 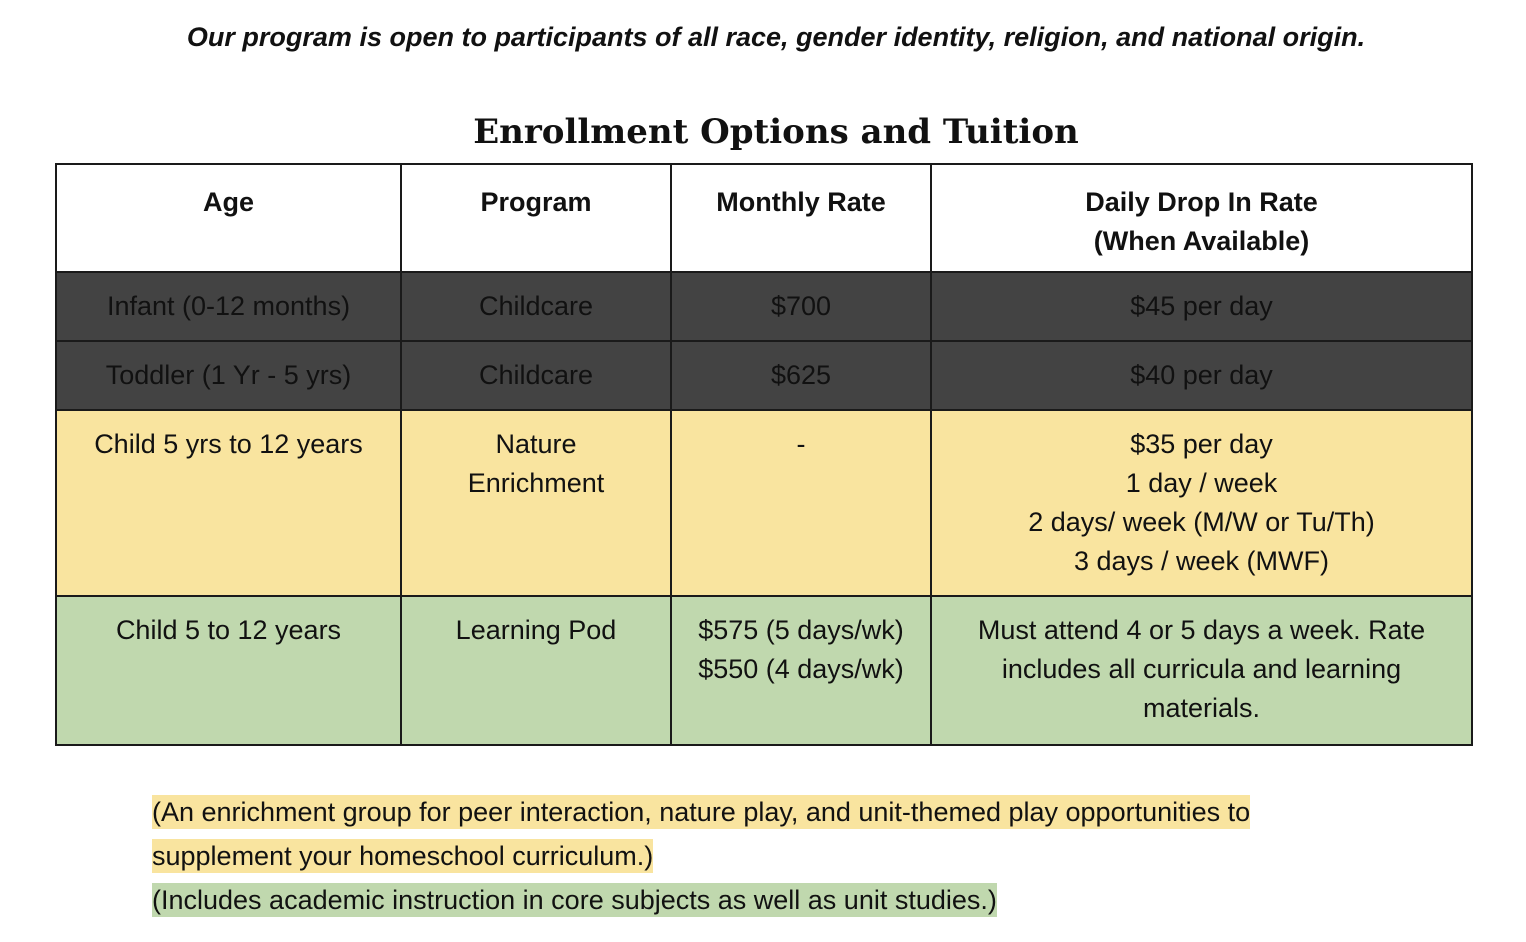 What do you see at coordinates (228, 375) in the screenshot?
I see `cell-age: Toddler (1 Yr - 5 yrs)` at bounding box center [228, 375].